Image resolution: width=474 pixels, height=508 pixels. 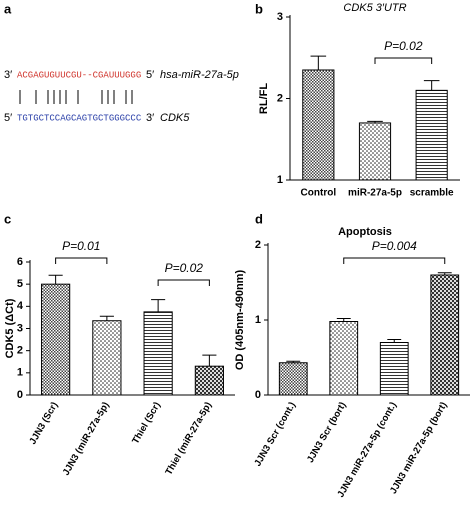 I want to click on y-tick-label: 5, so click(x=20, y=284).